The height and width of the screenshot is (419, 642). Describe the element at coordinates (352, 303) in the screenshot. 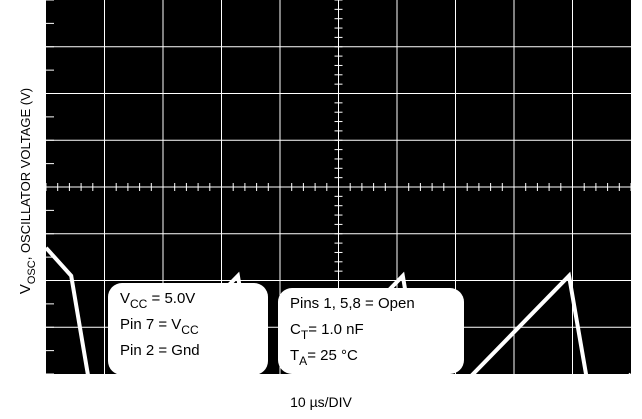

I see `condition-text: Pins 1, 5,8 = Open` at that location.